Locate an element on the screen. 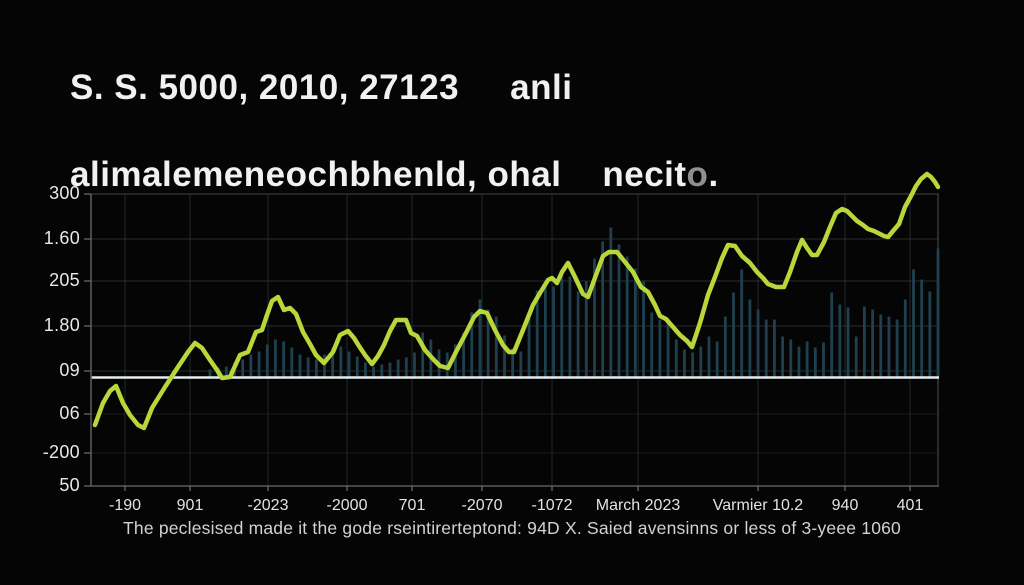 Image resolution: width=1024 pixels, height=585 pixels. x-axis-label: 940 is located at coordinates (845, 505).